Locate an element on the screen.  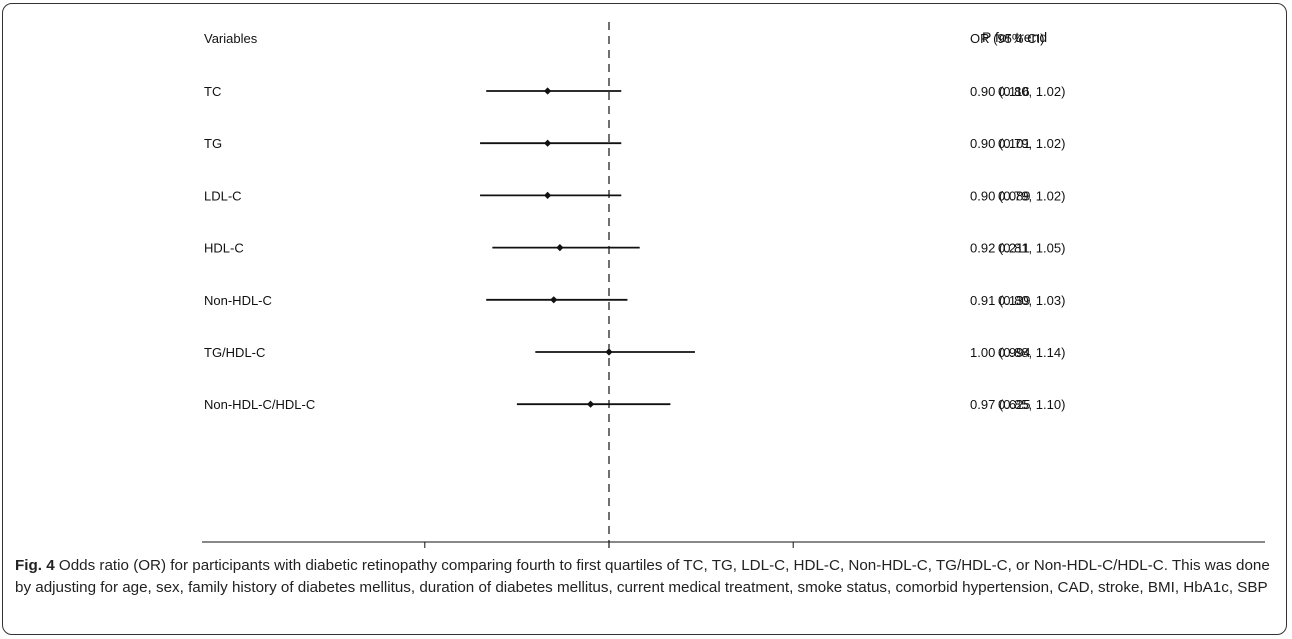
row-label: TC is located at coordinates (212, 91).